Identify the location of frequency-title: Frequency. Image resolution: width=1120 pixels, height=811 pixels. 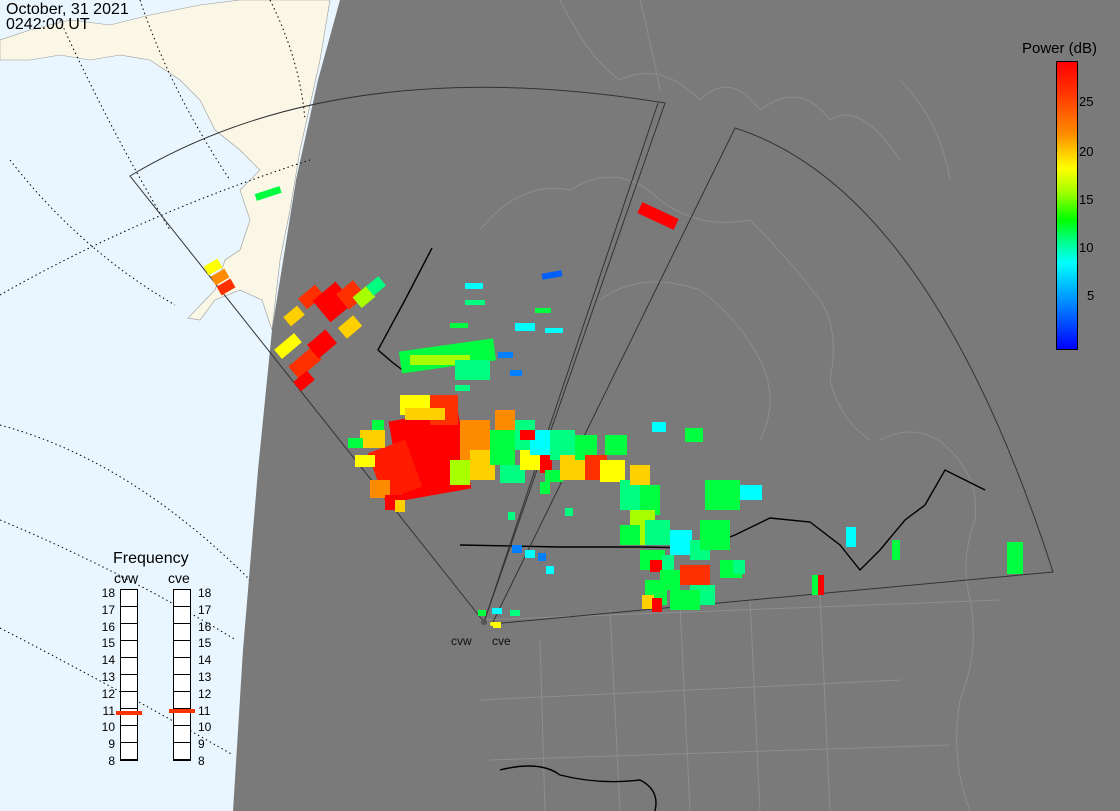
(151, 558).